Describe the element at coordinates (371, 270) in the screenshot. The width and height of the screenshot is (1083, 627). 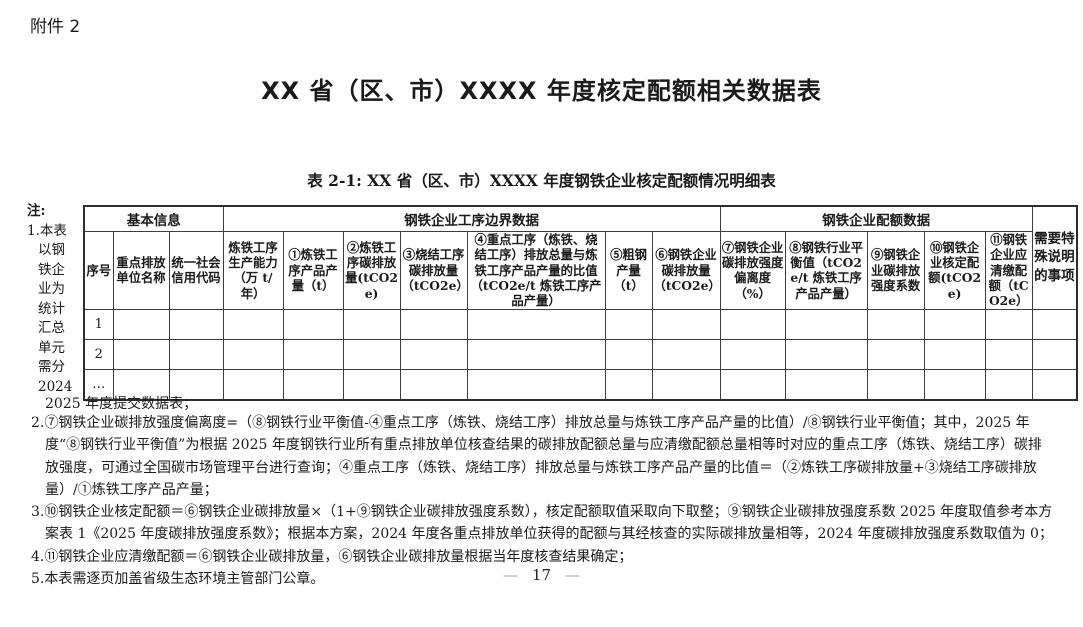
I see `column-header-ironmaking-emissions: ②炼铁工序碳排放量(tCO2e)` at that location.